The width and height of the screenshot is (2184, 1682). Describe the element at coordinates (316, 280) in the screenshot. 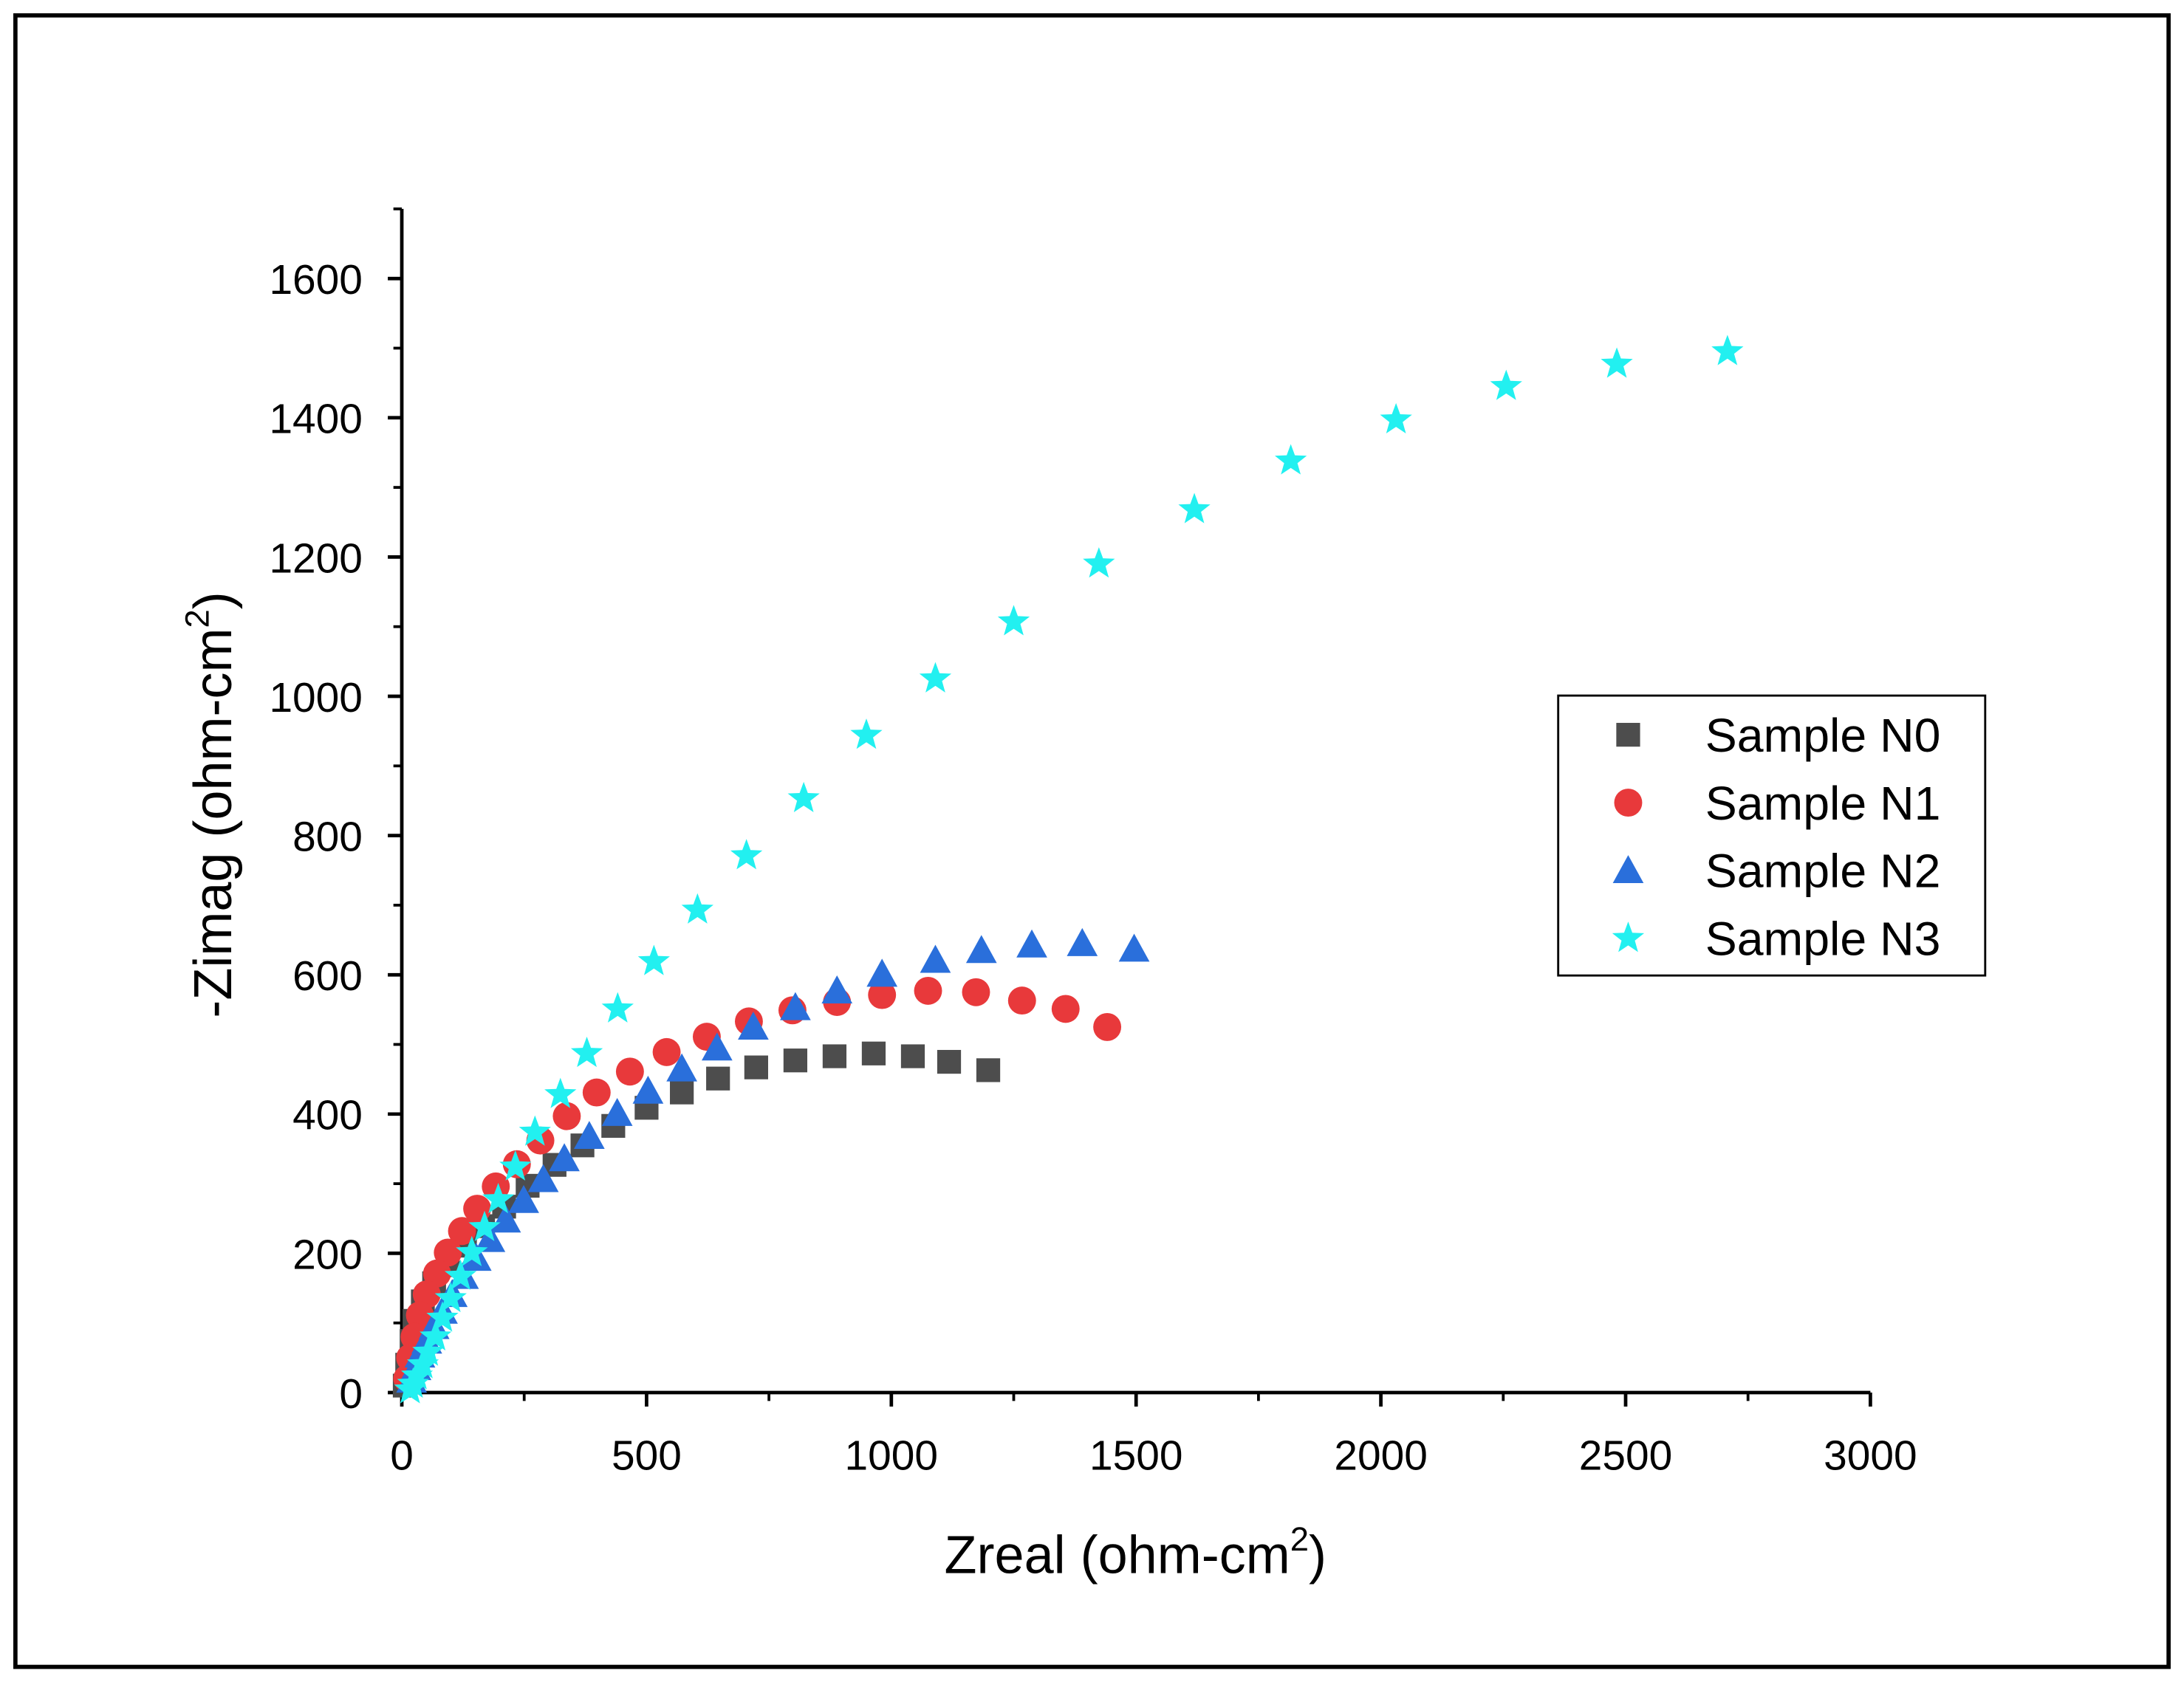

I see `y-tick-label: 1600` at that location.